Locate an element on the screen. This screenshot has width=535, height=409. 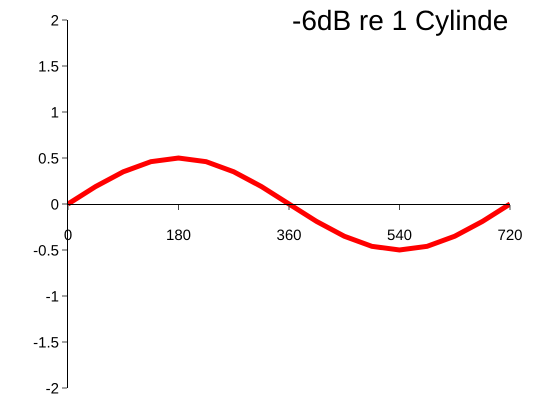
y-tick-label: 0 is located at coordinates (54, 205).